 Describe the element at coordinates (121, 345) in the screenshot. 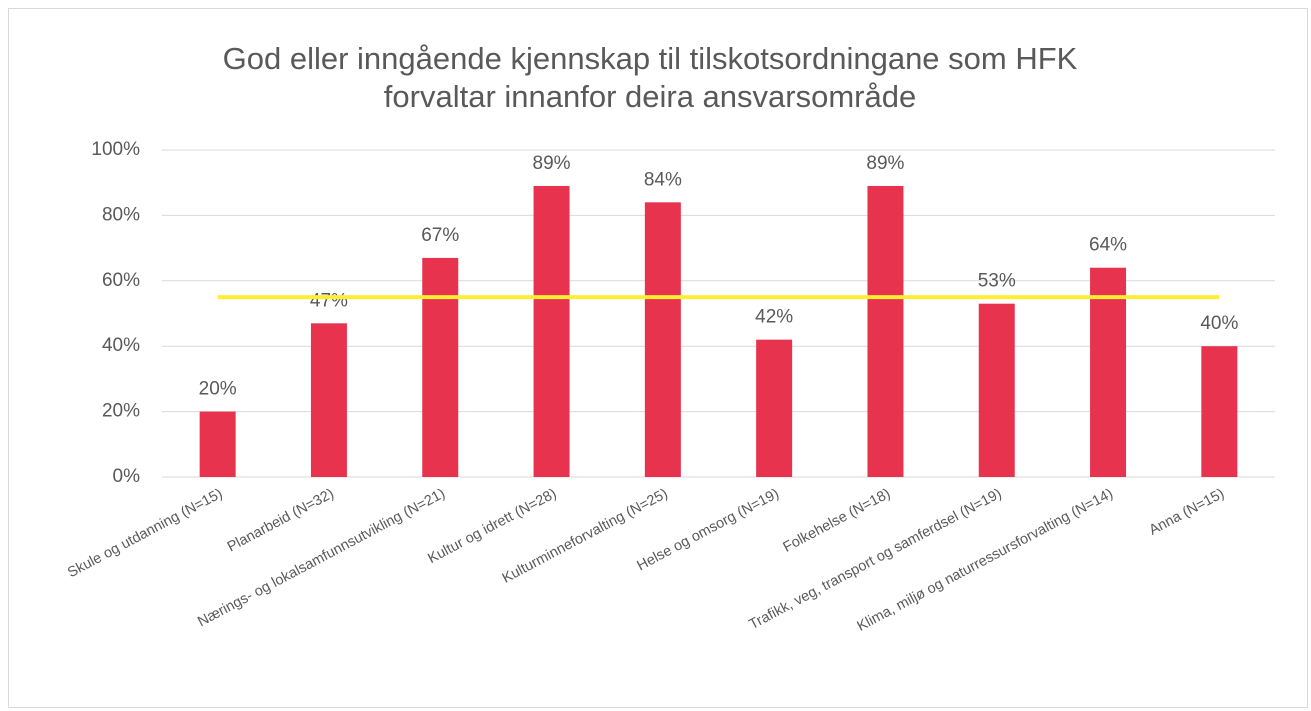

I see `y-tick-label: 40%` at that location.